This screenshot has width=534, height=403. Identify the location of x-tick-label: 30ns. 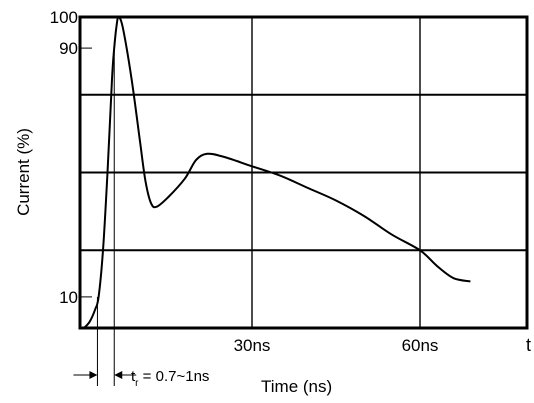
(252, 345).